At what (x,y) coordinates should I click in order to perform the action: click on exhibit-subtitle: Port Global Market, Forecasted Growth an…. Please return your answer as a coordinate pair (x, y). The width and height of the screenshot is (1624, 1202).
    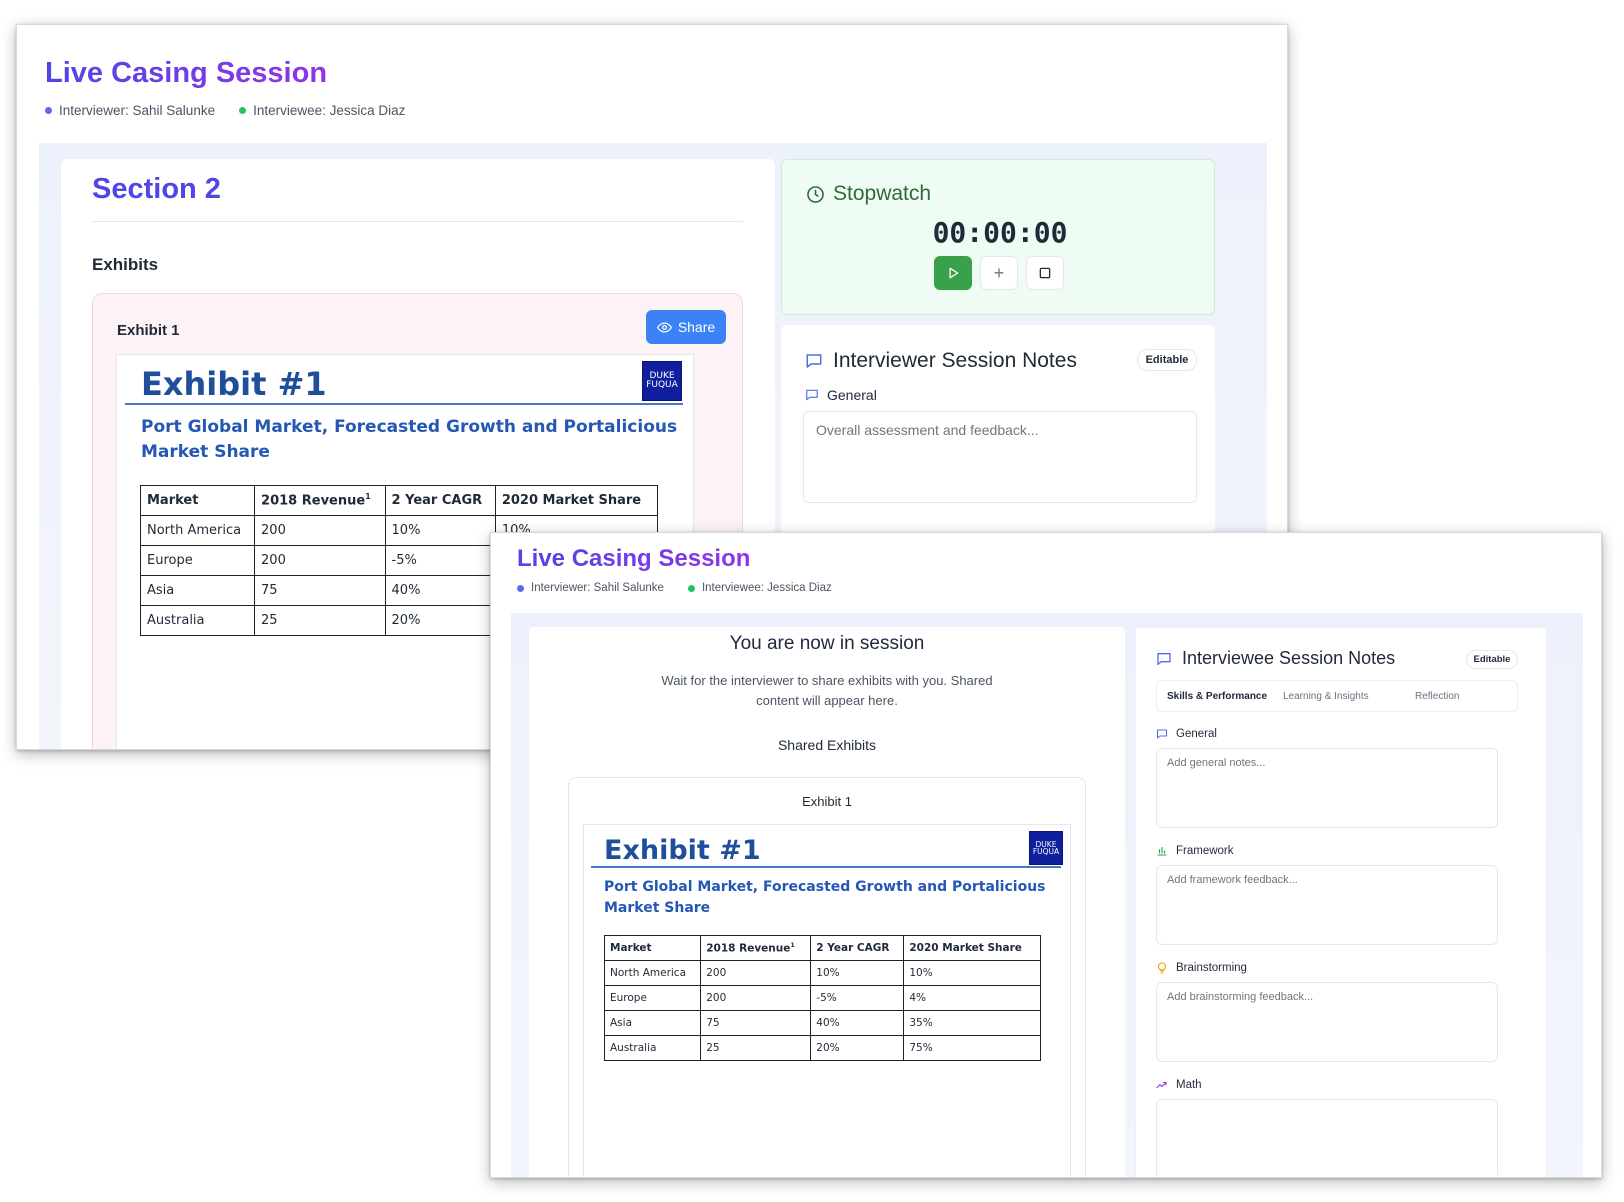
    Looking at the image, I should click on (825, 897).